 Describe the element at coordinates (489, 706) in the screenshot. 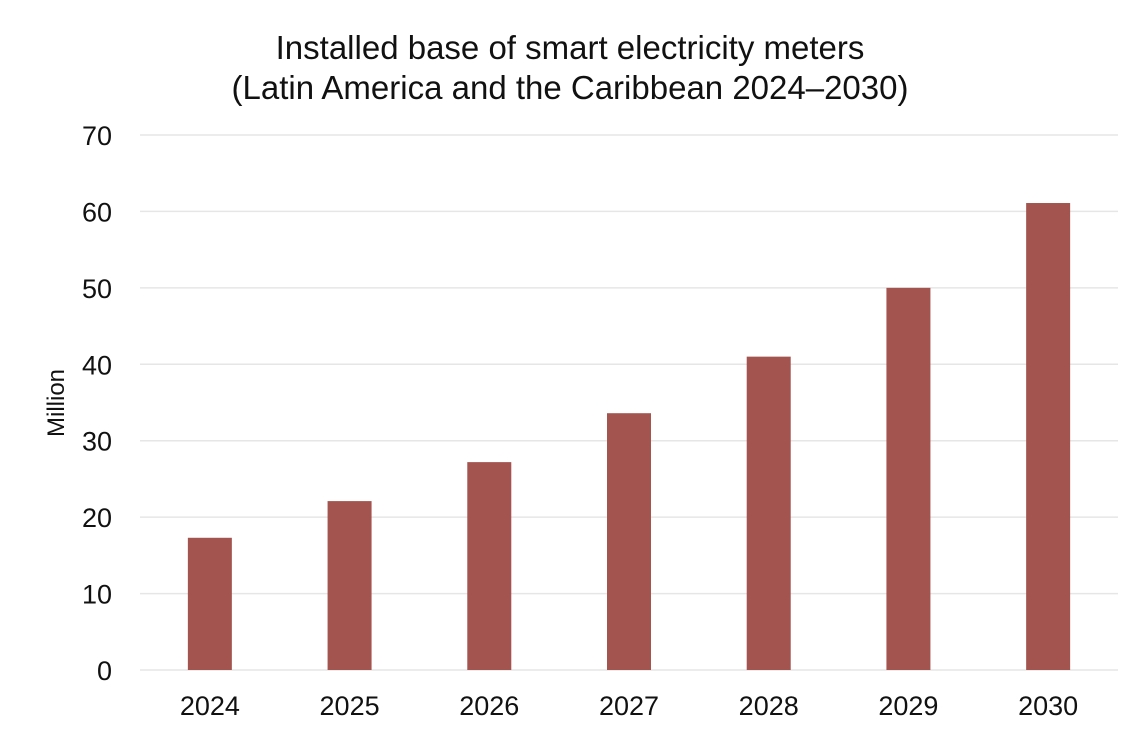

I see `x-tick-label-2026: 2026` at that location.